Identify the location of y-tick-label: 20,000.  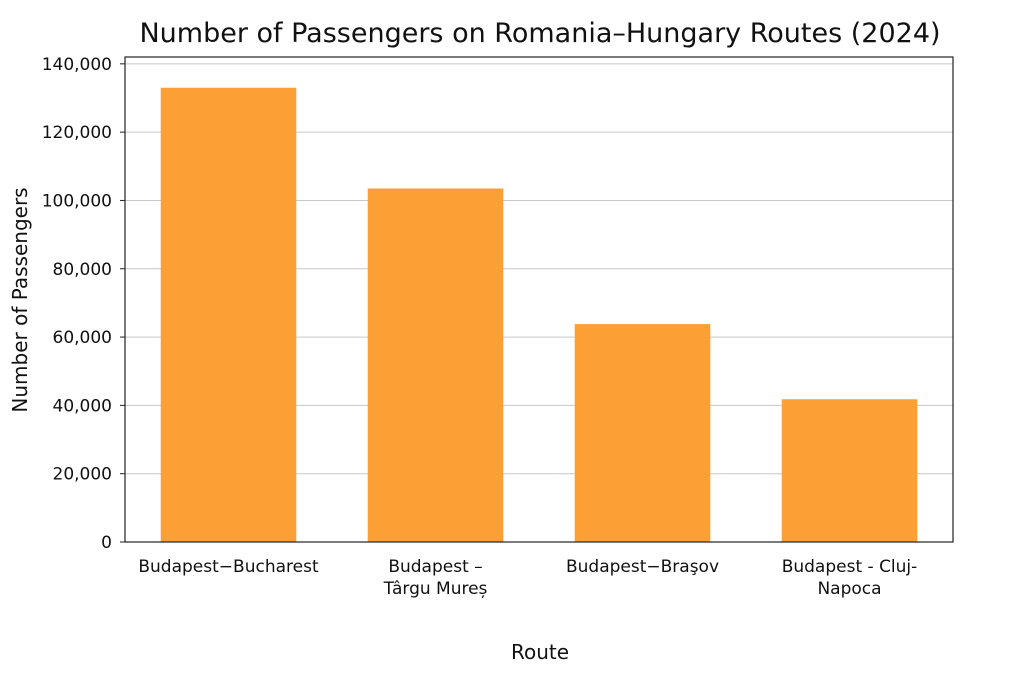
(82, 475).